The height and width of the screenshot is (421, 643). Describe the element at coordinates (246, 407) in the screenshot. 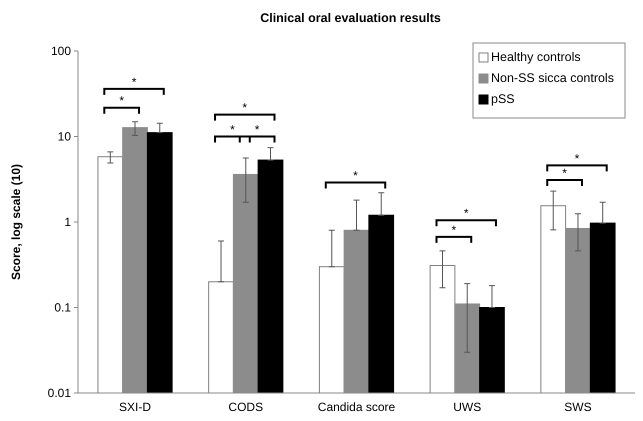

I see `x-tick-label: CODS` at that location.